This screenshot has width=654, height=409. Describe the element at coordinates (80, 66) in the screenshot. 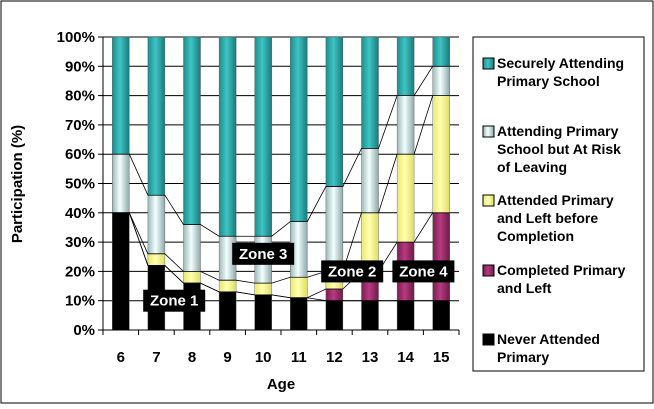

I see `y-tick-label: 90%` at that location.